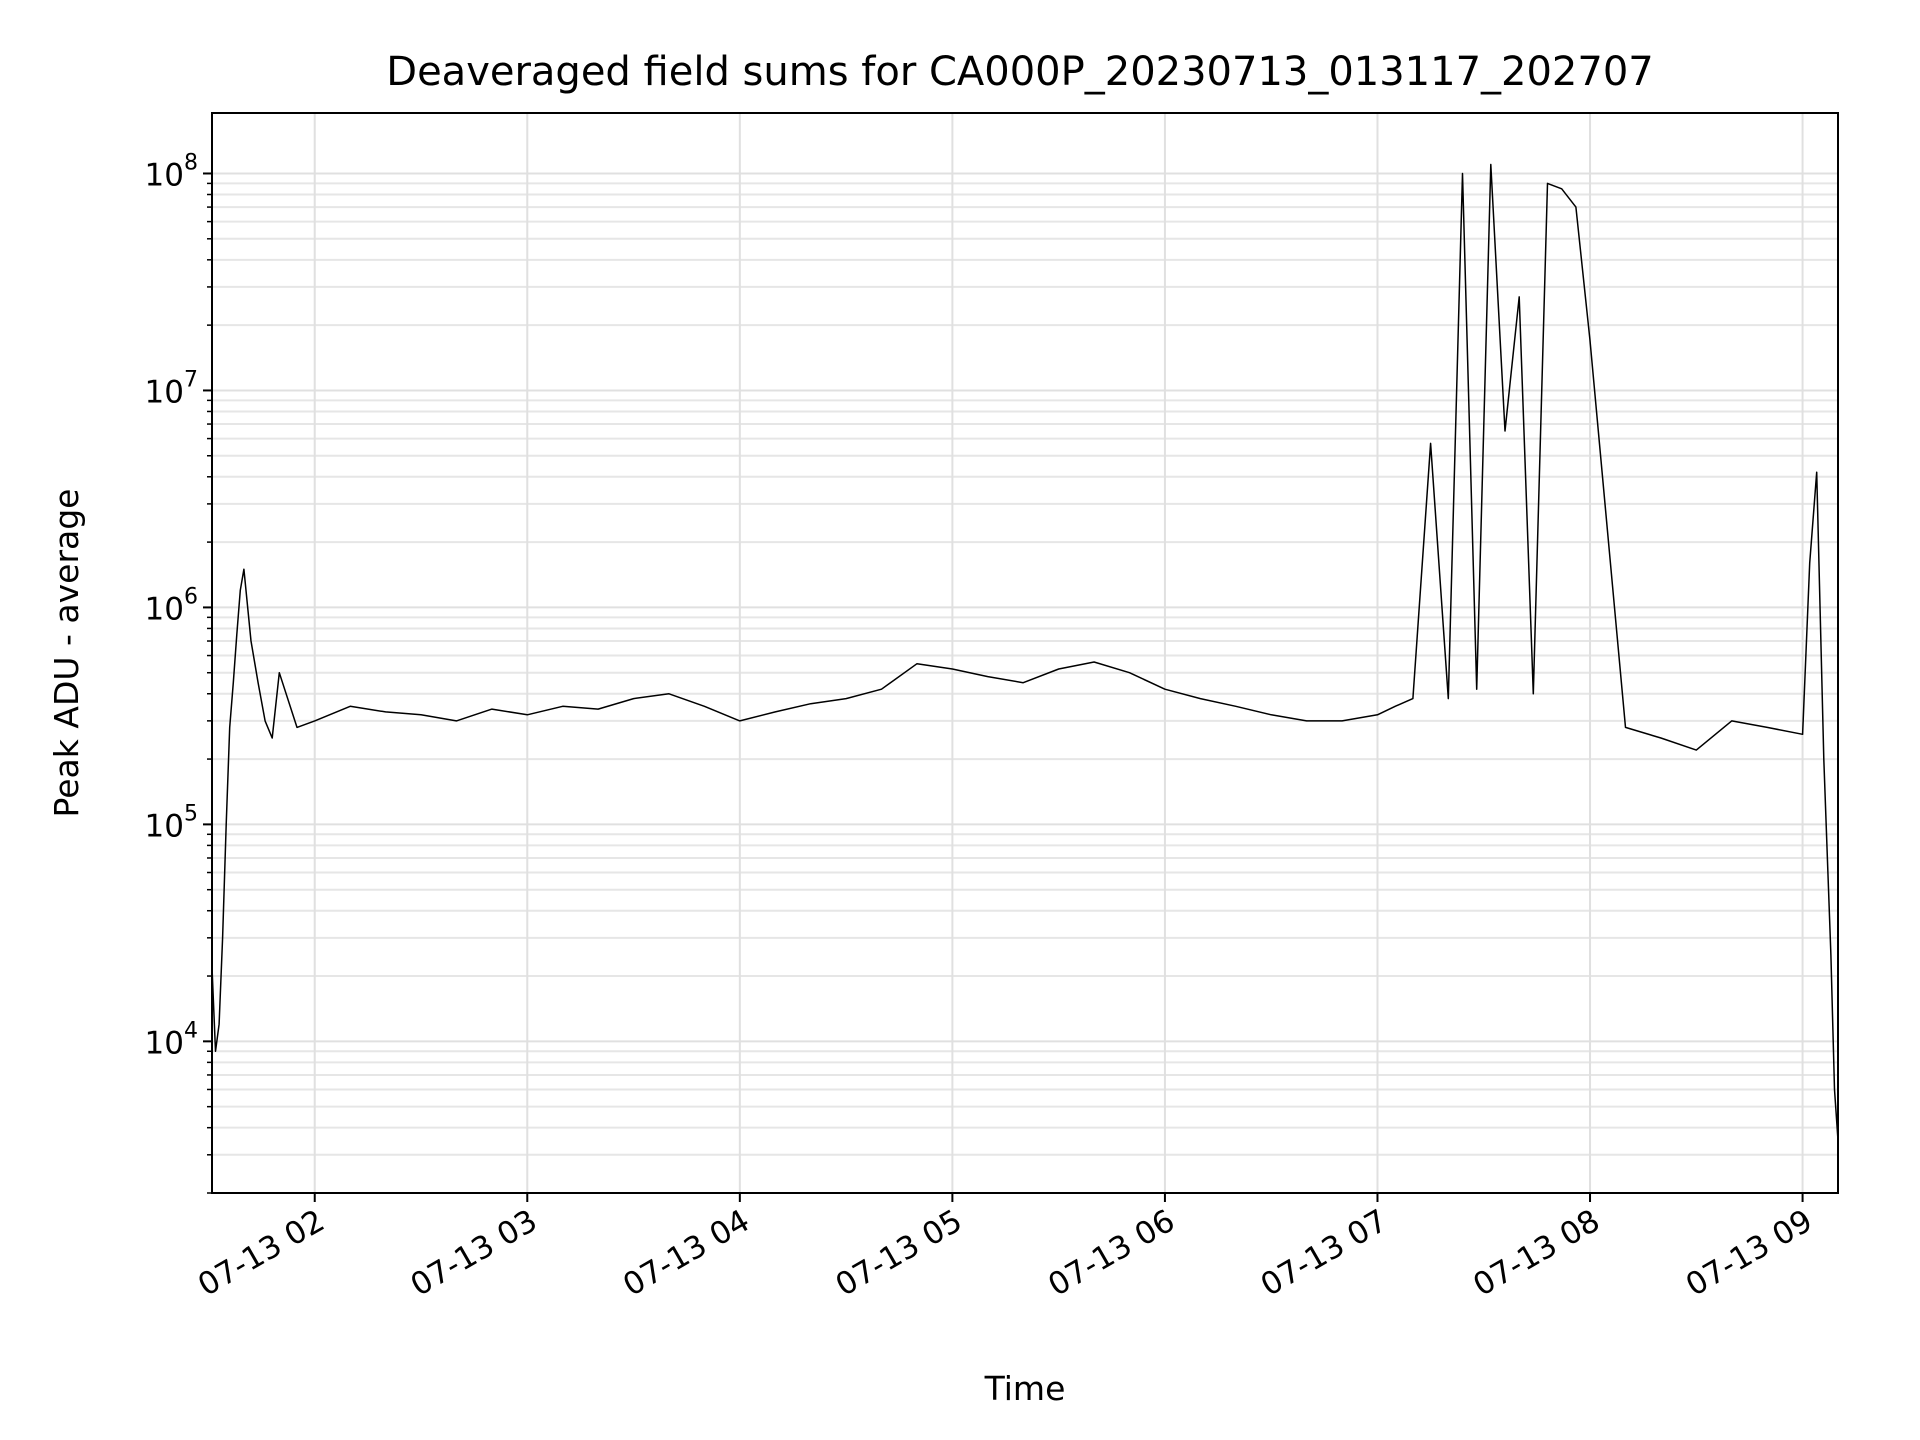 The image size is (1920, 1440). I want to click on y-axis-label: Peak ADU - average, so click(66, 653).